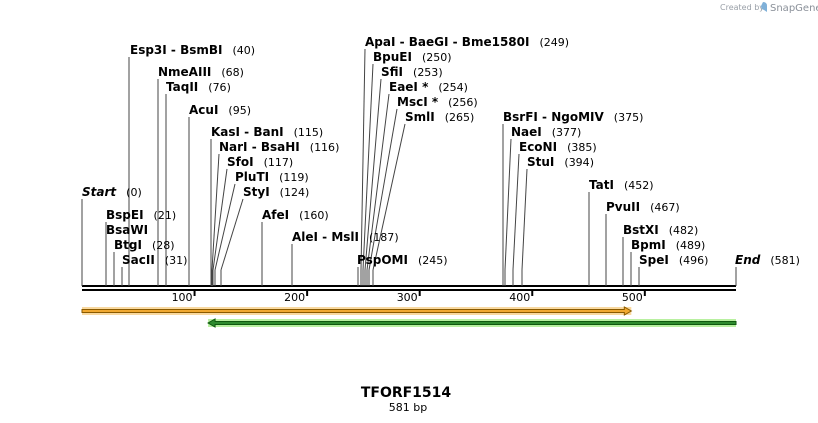 The width and height of the screenshot is (818, 423). I want to click on site-label: EaeI * (254), so click(428, 87).